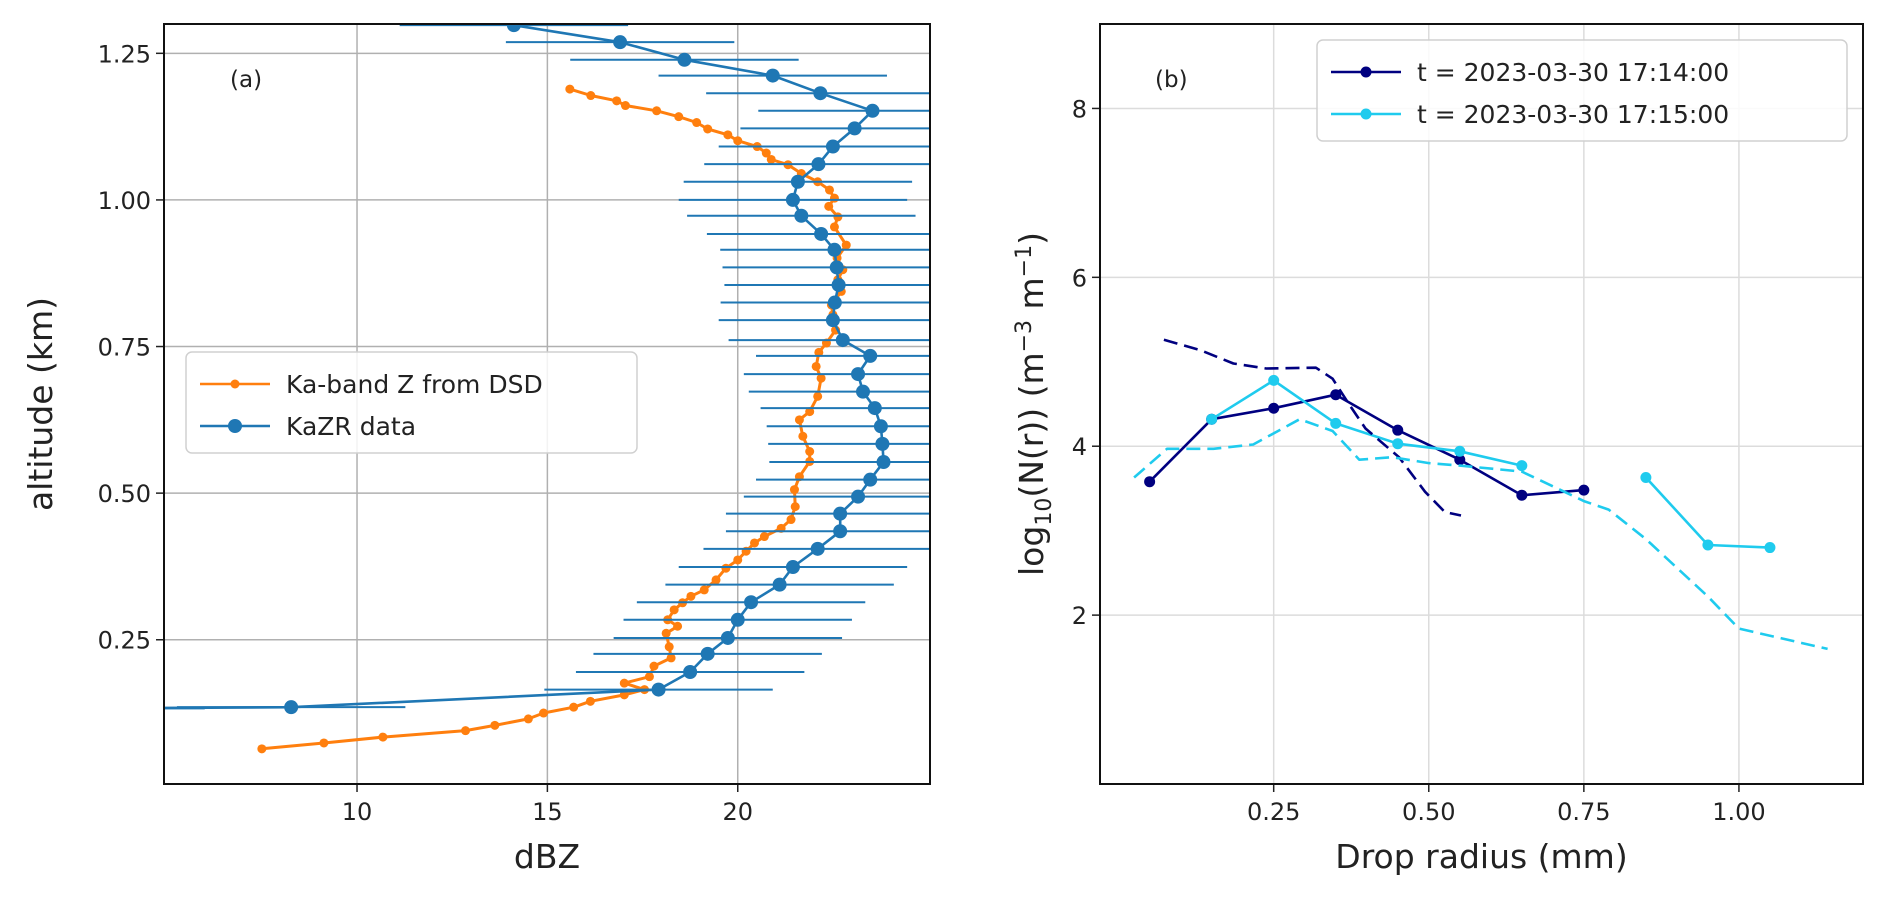 The image size is (1892, 908). What do you see at coordinates (1428, 812) in the screenshot?
I see `x-tick-label: 0.50` at bounding box center [1428, 812].